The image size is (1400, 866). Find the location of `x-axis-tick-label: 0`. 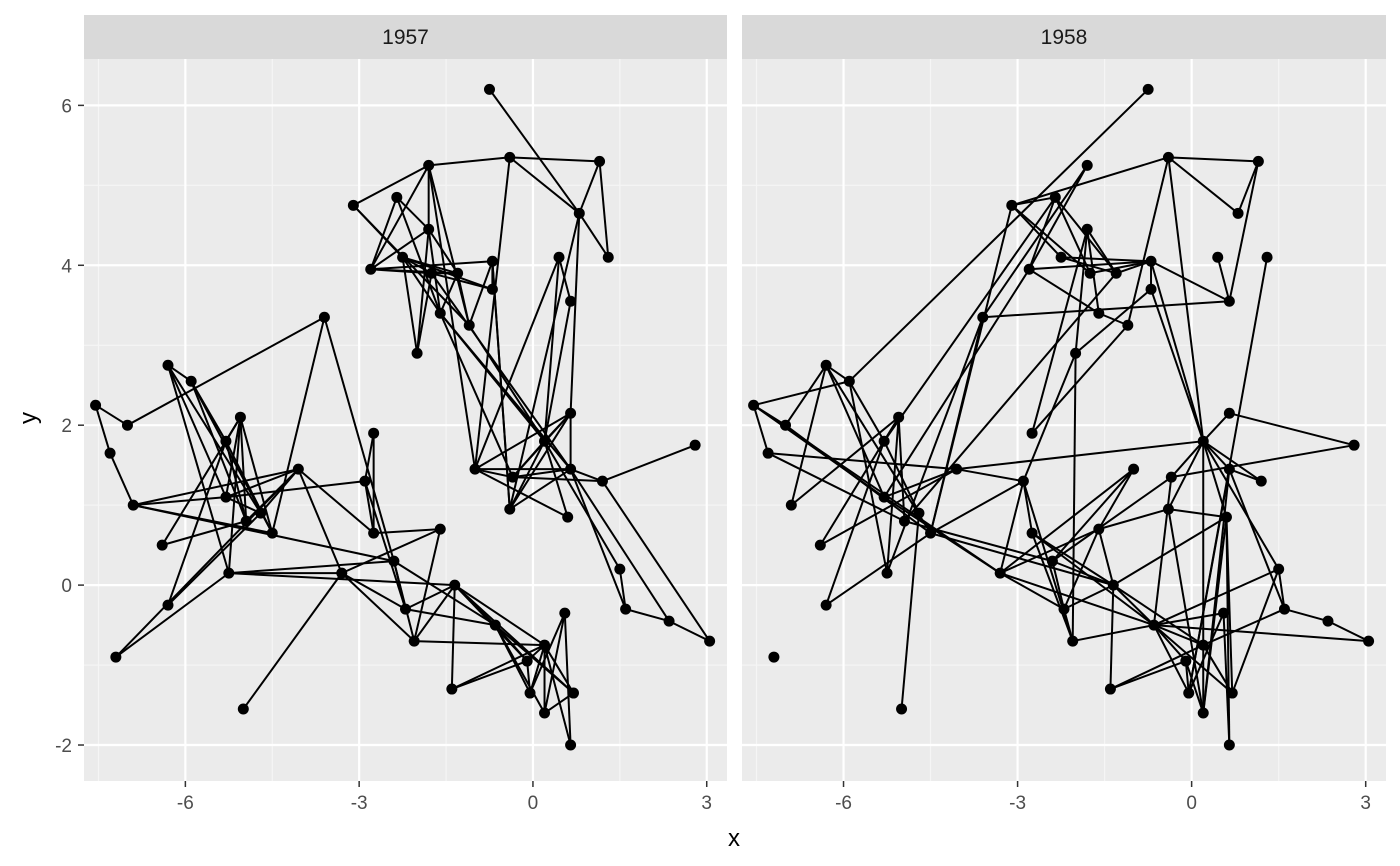

x-axis-tick-label: 0 is located at coordinates (533, 803).